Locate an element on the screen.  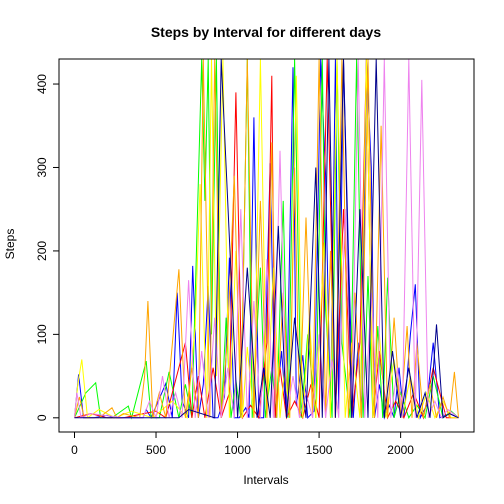
x-tick-label: 2000 is located at coordinates (400, 450).